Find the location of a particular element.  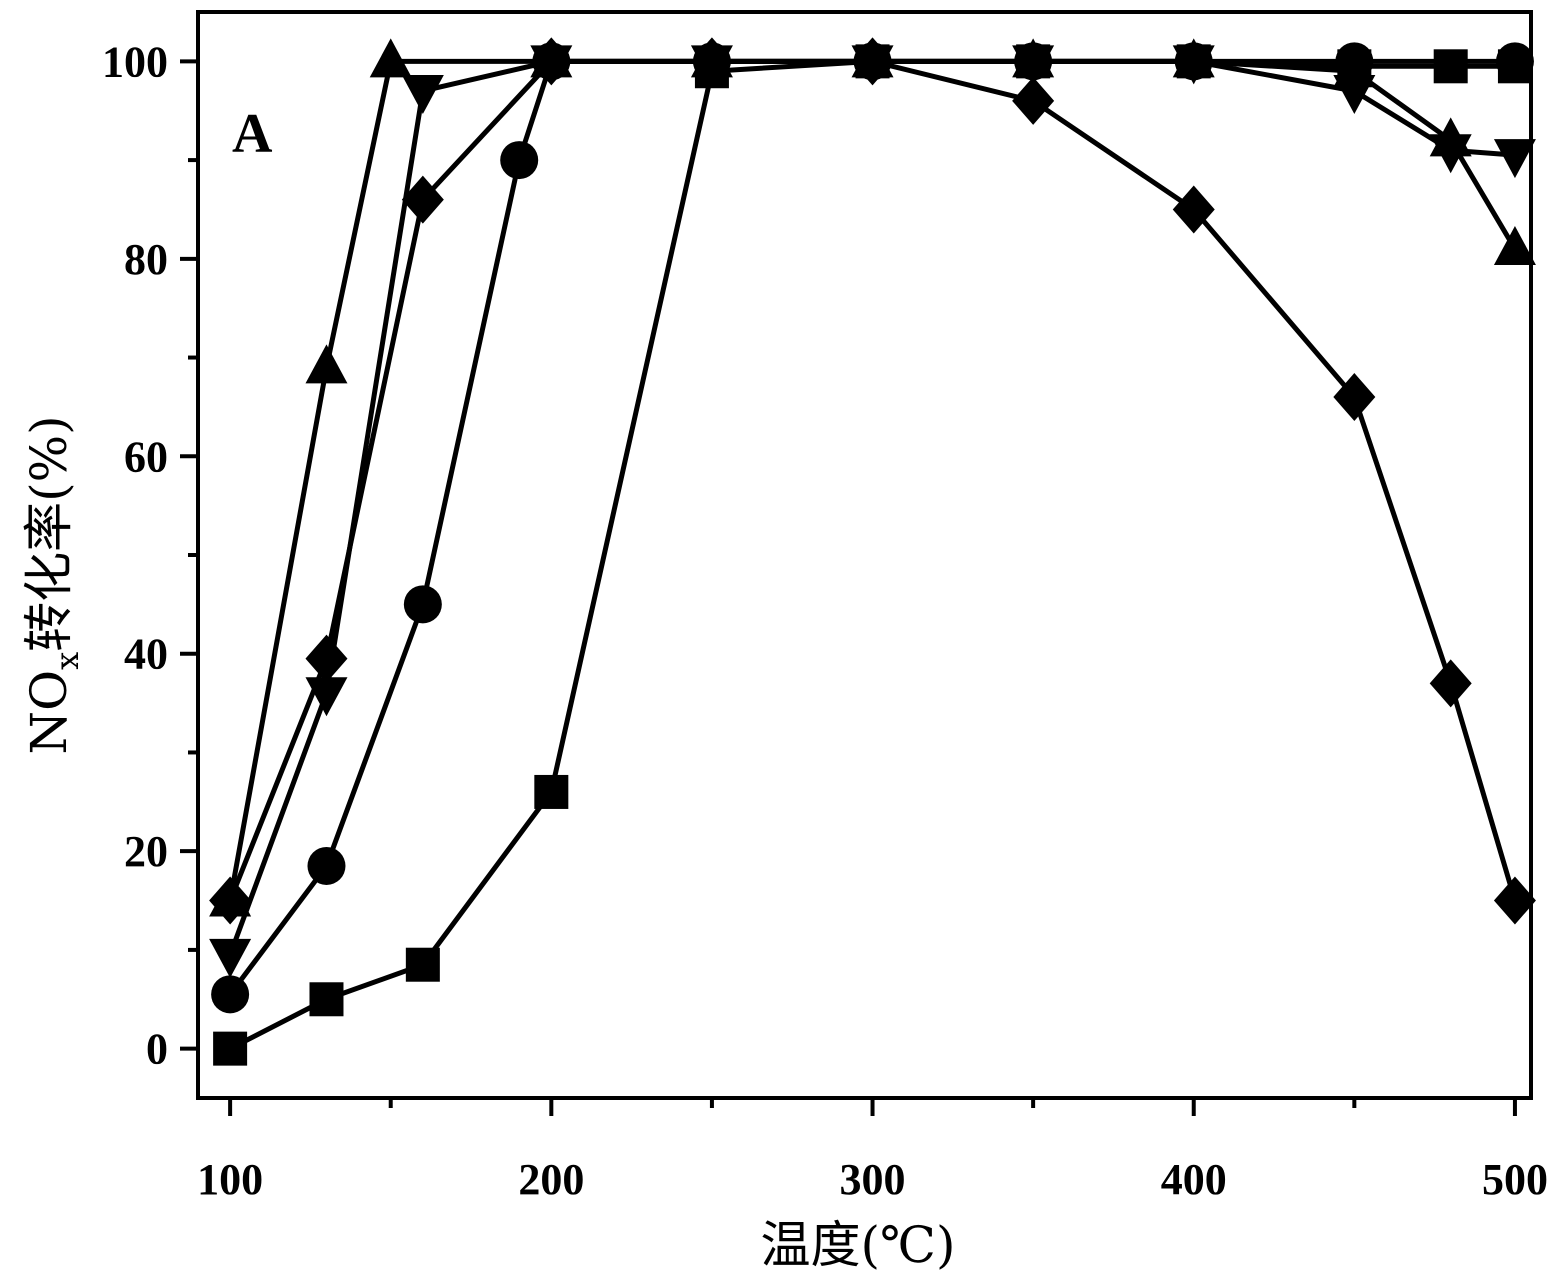

y-tick-label-80: 80 is located at coordinates (146, 259).